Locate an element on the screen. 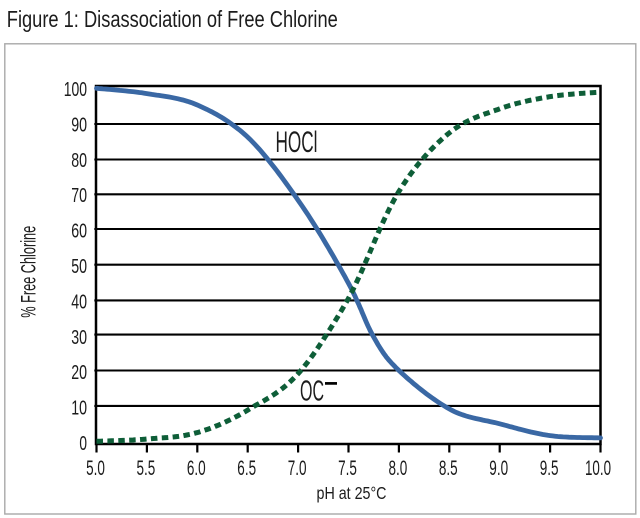  svg-text: HOCl is located at coordinates (297, 143).